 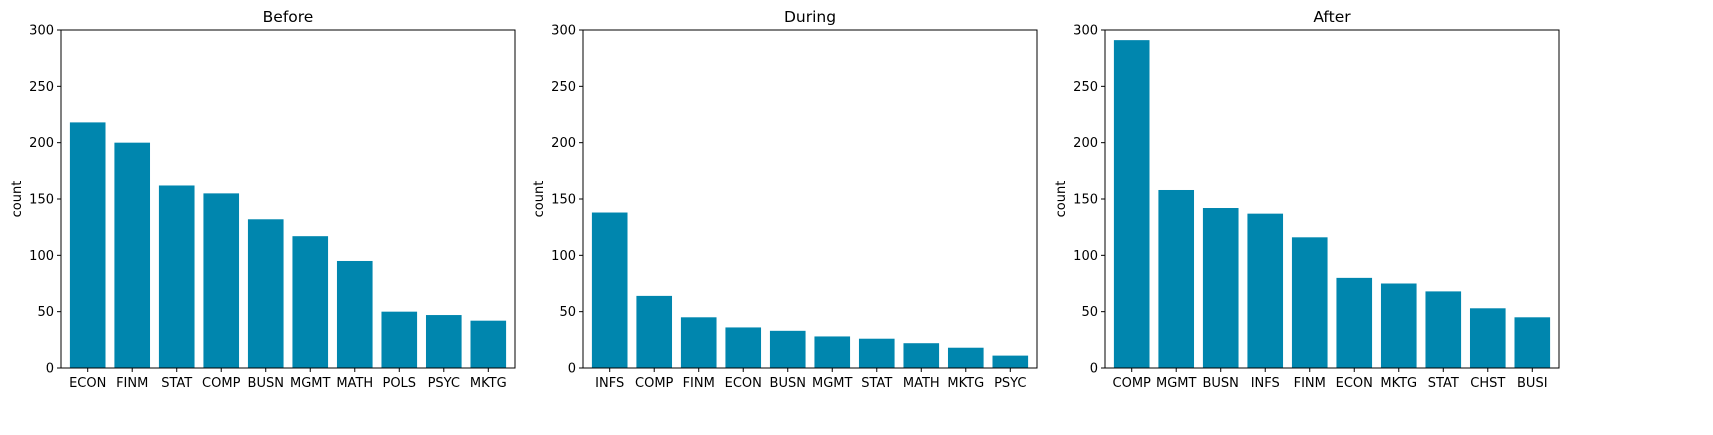 I want to click on bar-pols, so click(x=399, y=339).